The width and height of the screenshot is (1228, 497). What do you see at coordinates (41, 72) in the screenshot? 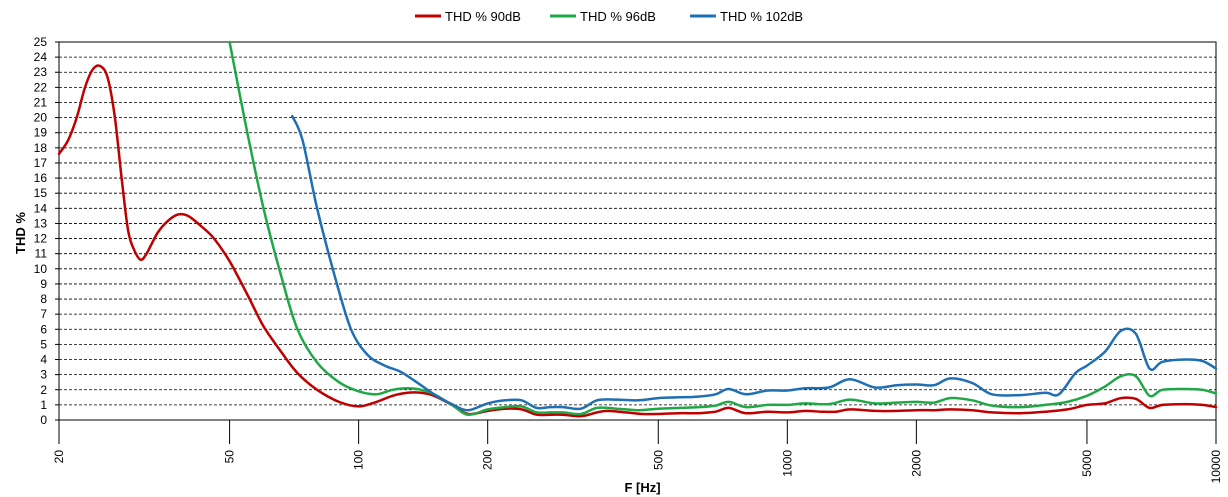
I see `y-tick-label: 23` at bounding box center [41, 72].